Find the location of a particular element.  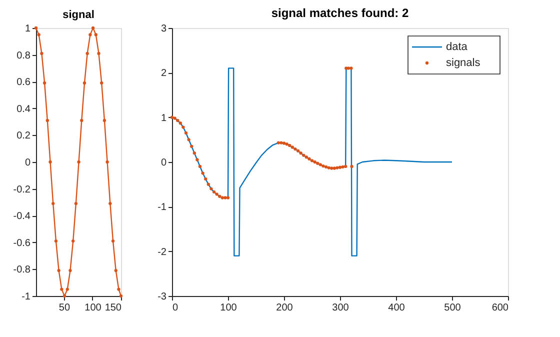

x-tick-label: 200 is located at coordinates (285, 308).